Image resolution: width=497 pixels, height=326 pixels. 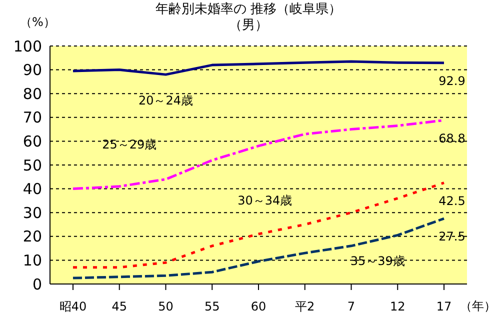 What do you see at coordinates (351, 307) in the screenshot?
I see `x-tick-label: 7` at bounding box center [351, 307].